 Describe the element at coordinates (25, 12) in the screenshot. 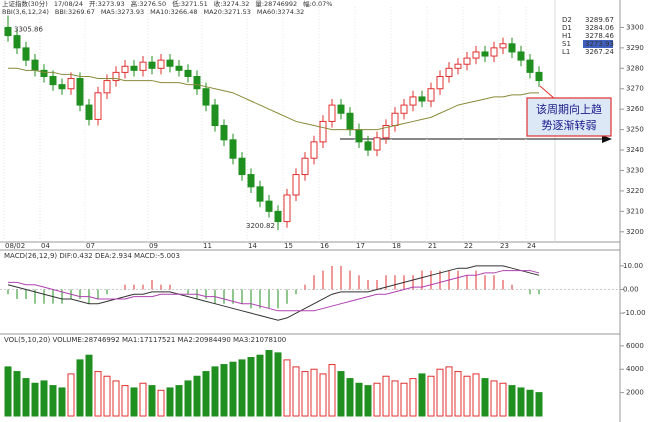

I see `header-item: BBI(3,6,12,24)` at that location.